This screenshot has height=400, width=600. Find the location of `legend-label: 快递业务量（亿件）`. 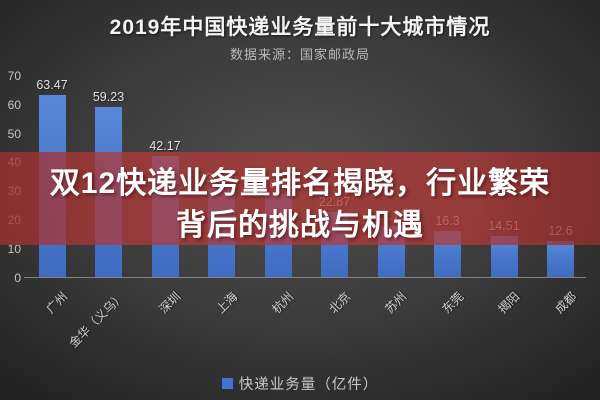

legend-label: 快递业务量（亿件） is located at coordinates (308, 385).